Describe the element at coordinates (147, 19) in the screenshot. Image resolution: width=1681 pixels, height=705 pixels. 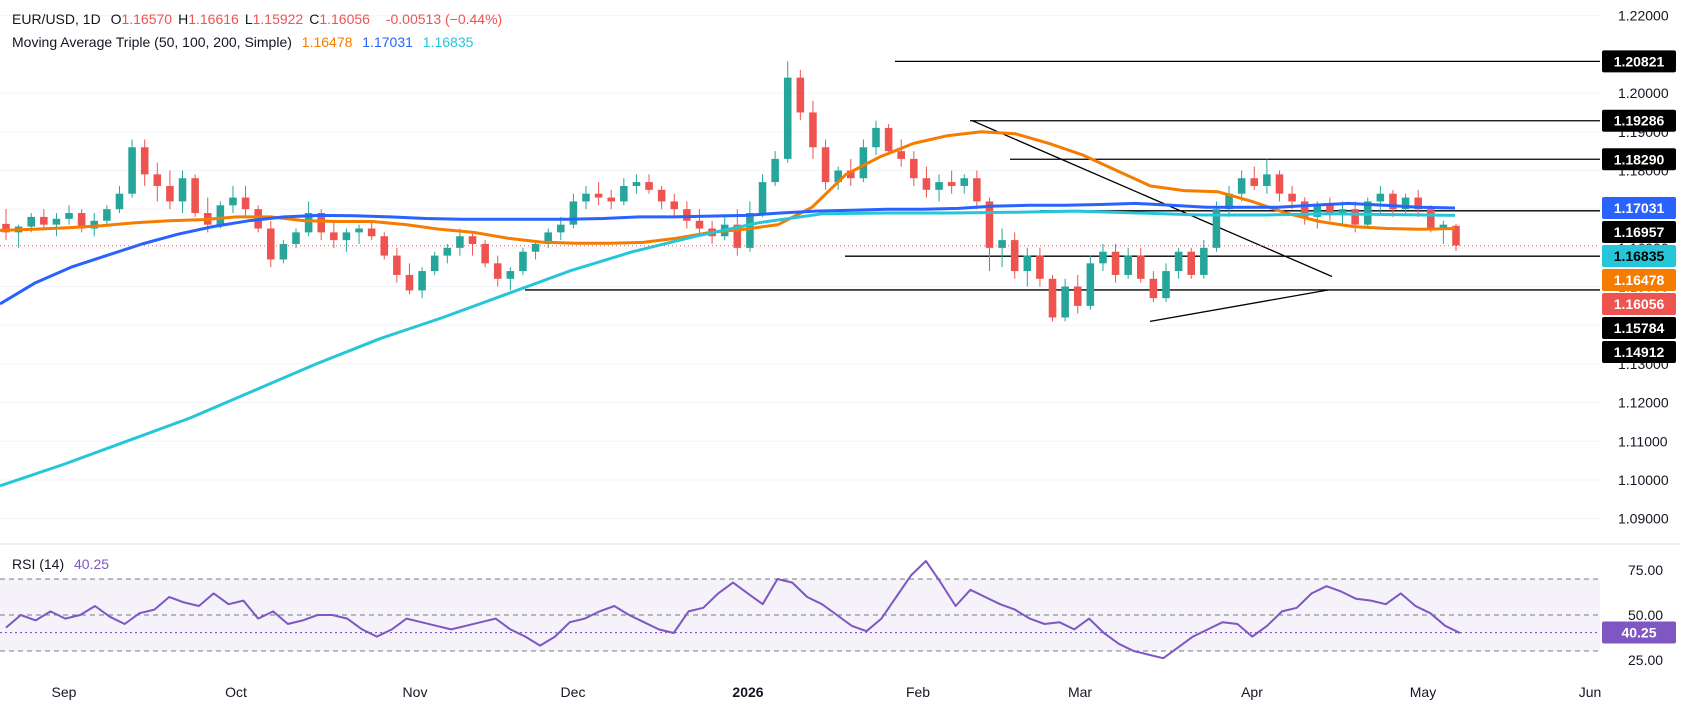
I see `ohlc-value-o: 1.16570` at that location.